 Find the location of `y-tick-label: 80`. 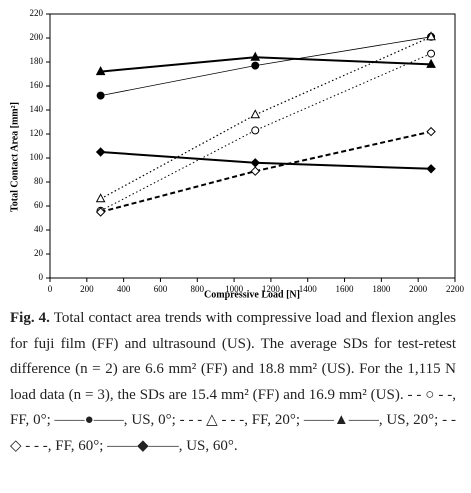

y-tick-label: 80 is located at coordinates (39, 181).